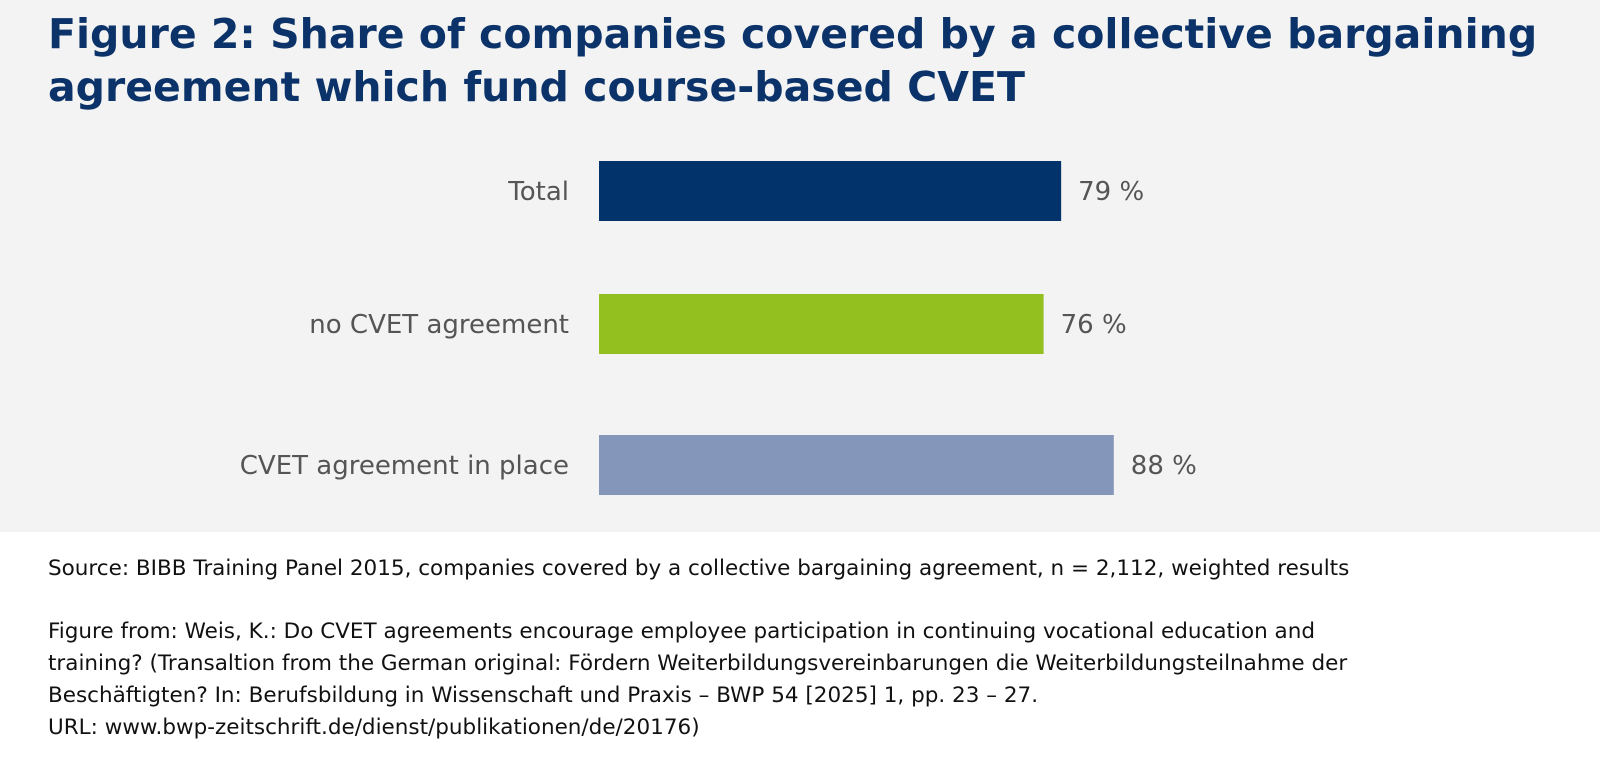  What do you see at coordinates (1111, 192) in the screenshot?
I see `value-label: 79 %` at bounding box center [1111, 192].